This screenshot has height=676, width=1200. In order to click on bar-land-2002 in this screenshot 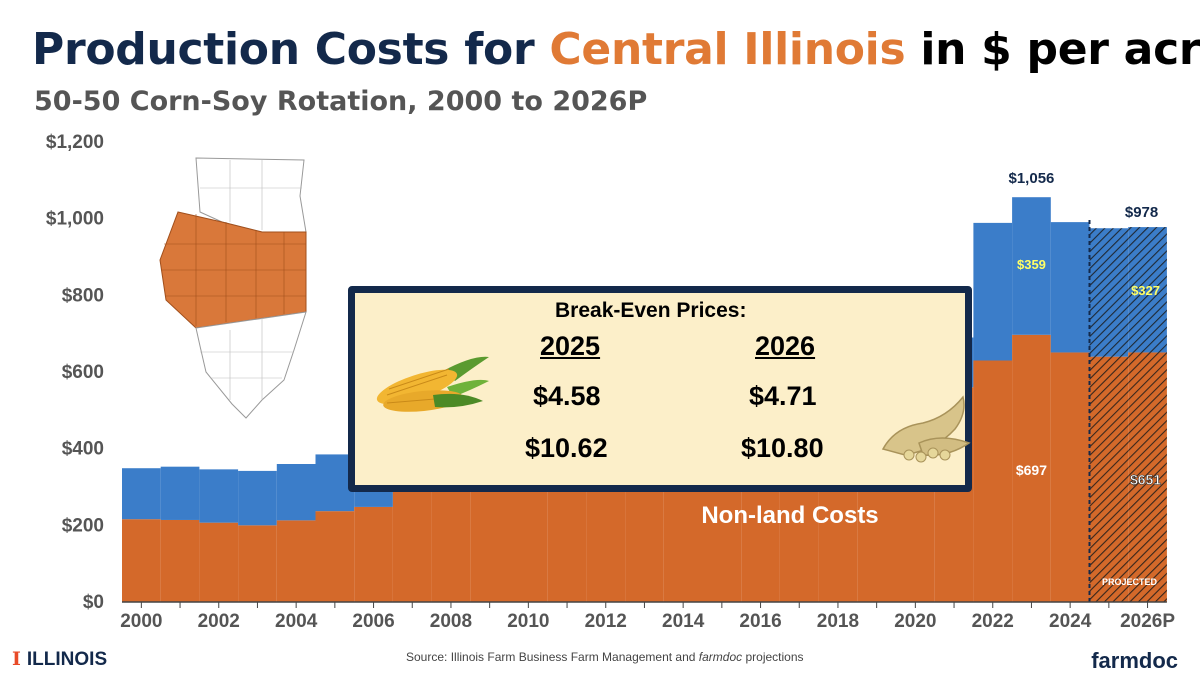, I will do `click(219, 496)`.